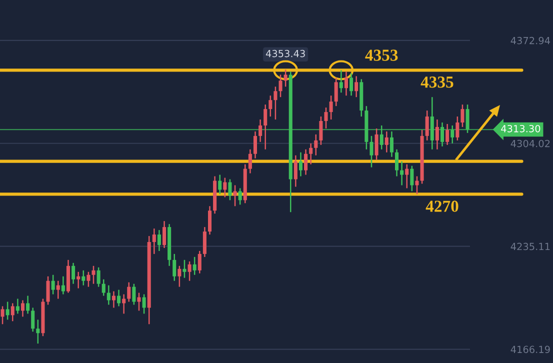 The width and height of the screenshot is (553, 363). I want to click on ref-line-label: 4270, so click(442, 206).